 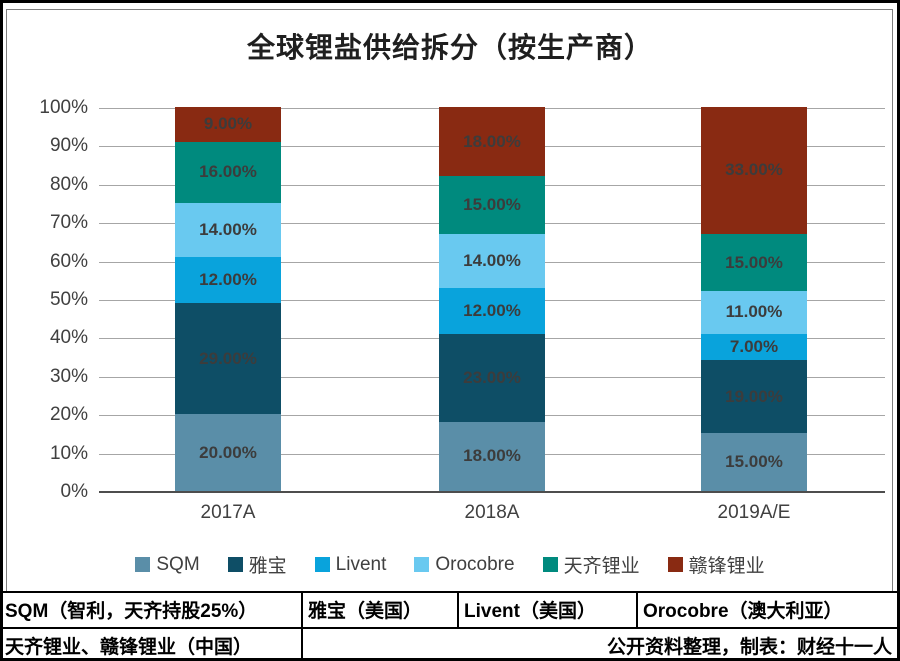 What do you see at coordinates (228, 279) in the screenshot?
I see `segment-Livent-2017A: 12.00%` at bounding box center [228, 279].